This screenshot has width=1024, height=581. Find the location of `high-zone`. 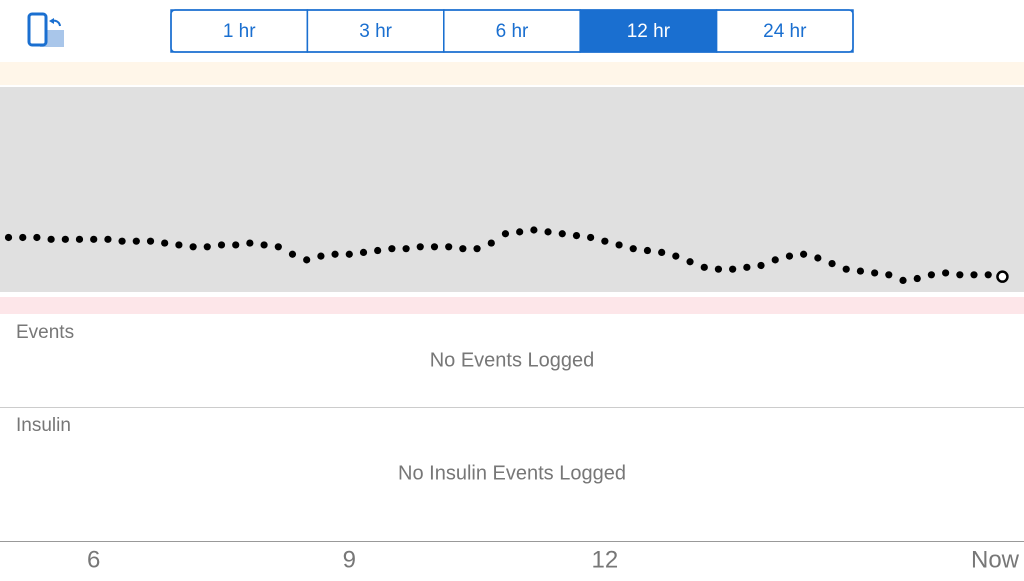

high-zone is located at coordinates (512, 73).